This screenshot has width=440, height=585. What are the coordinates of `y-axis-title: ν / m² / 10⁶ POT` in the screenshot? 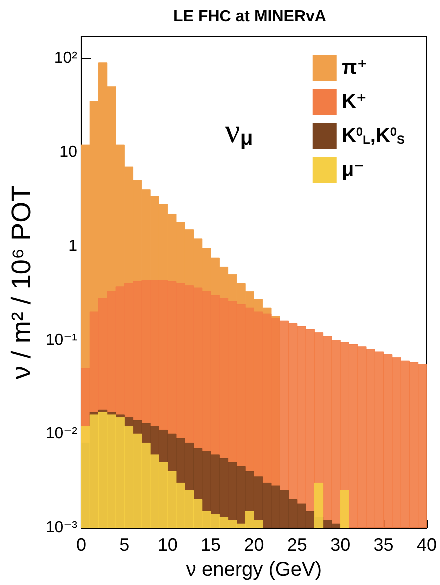 It's located at (21, 282).